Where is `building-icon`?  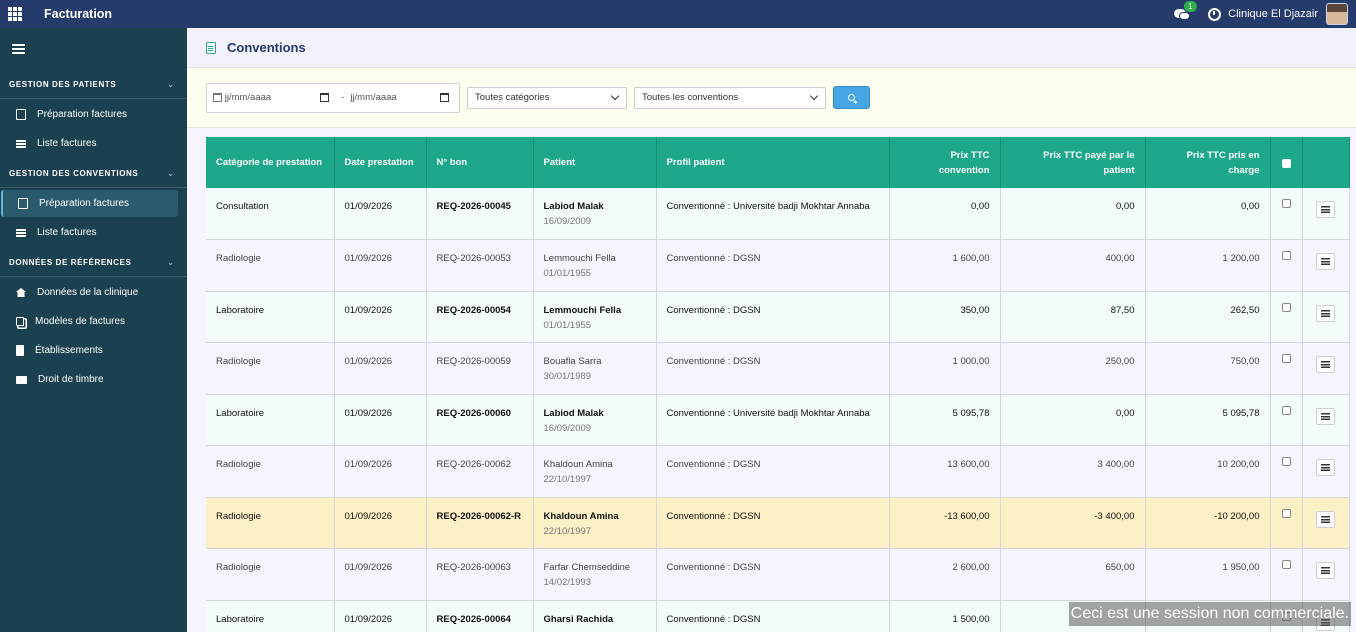
building-icon is located at coordinates (20, 350).